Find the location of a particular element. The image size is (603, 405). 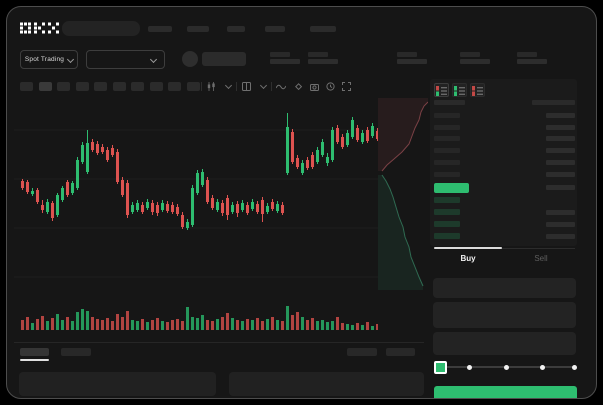

tab-sell: Sell is located at coordinates (541, 258).